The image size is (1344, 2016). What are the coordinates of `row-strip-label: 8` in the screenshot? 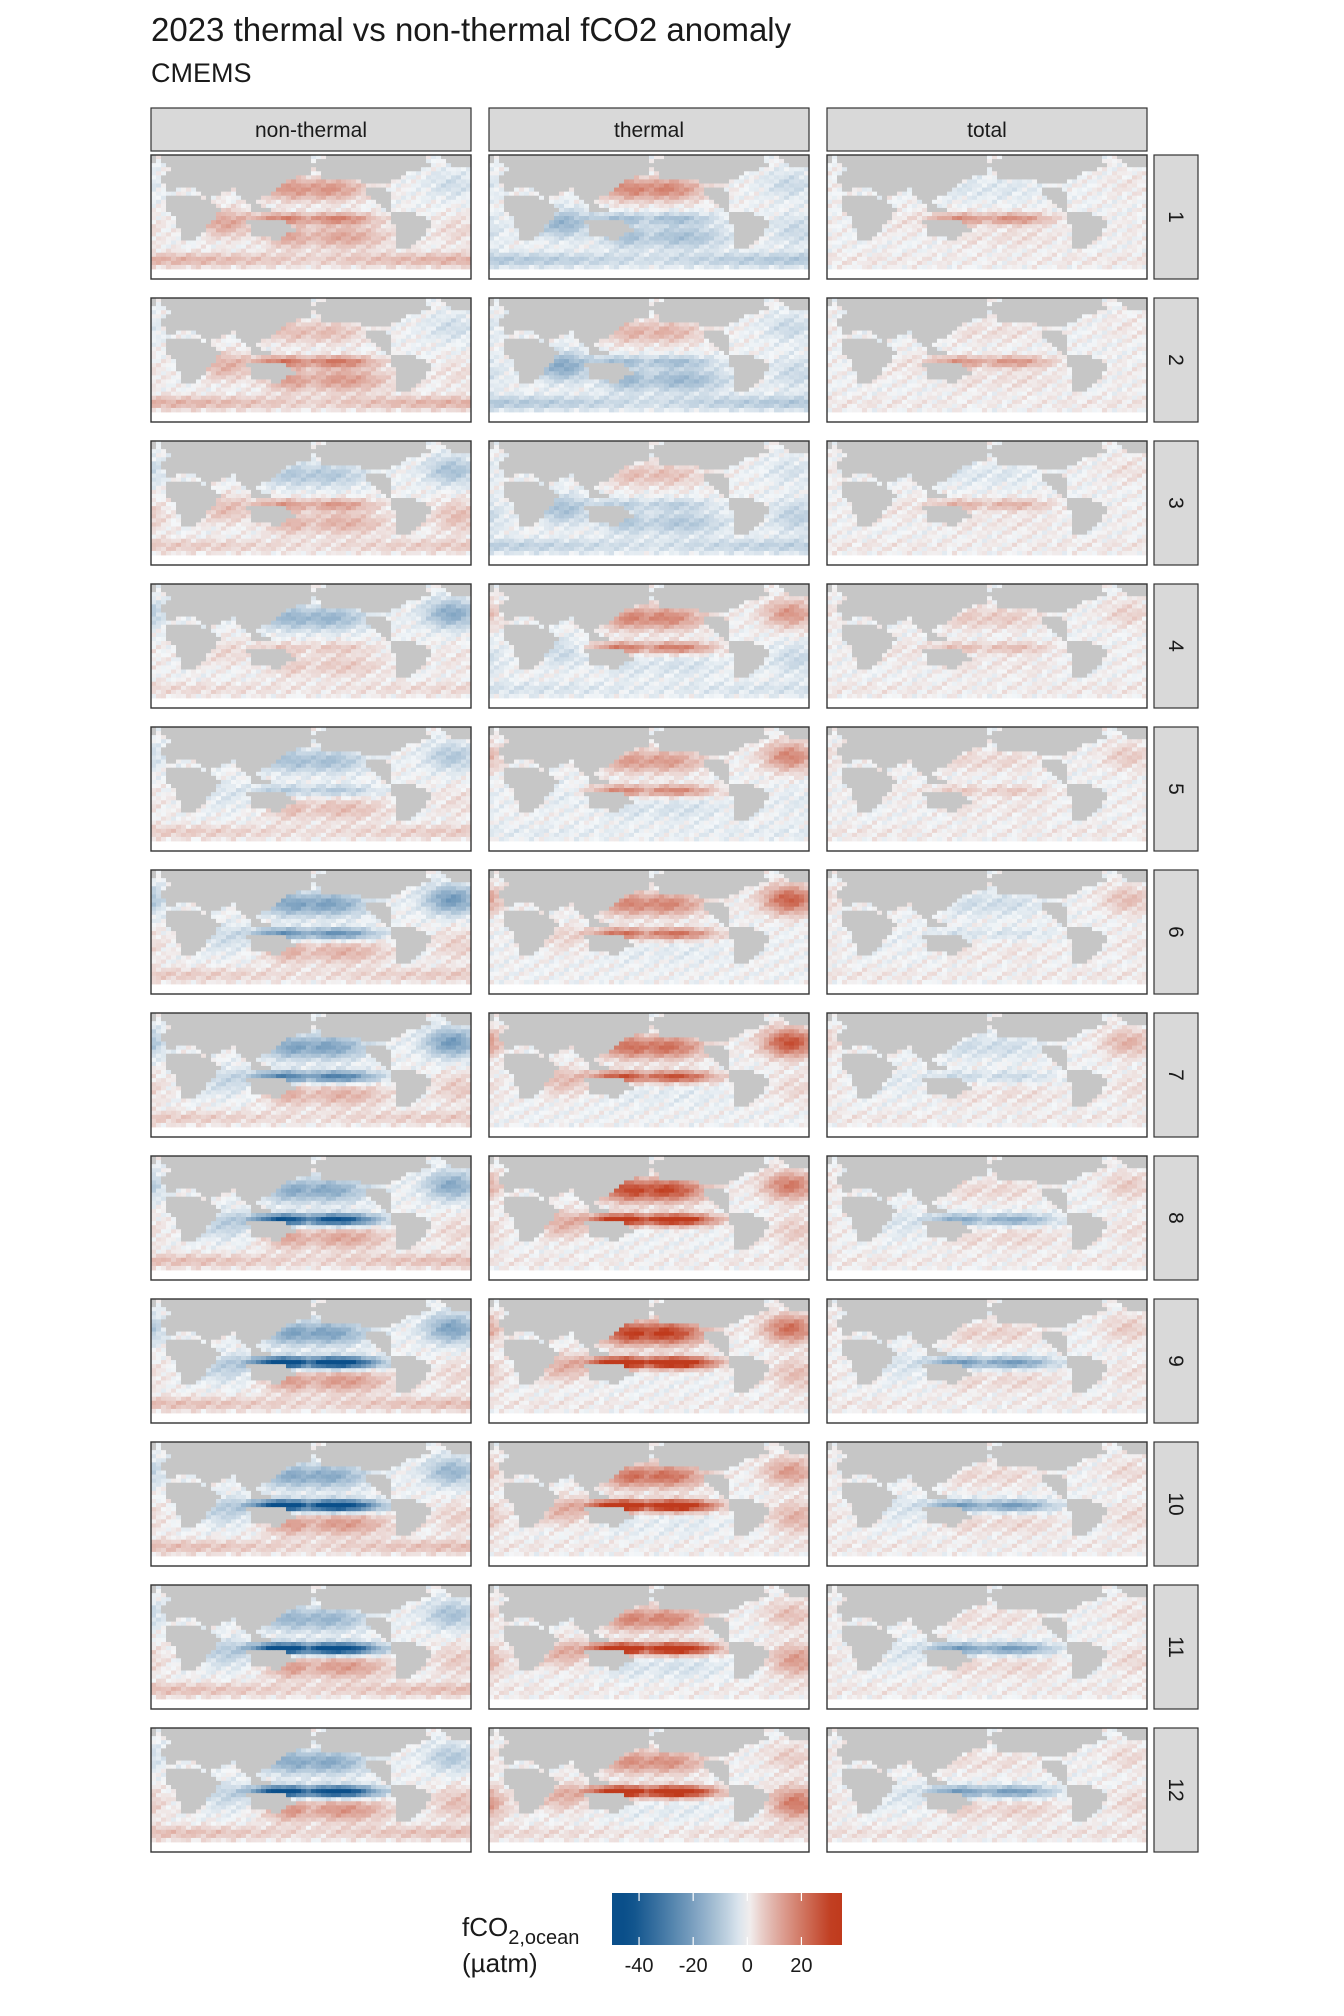 It's located at (1175, 1218).